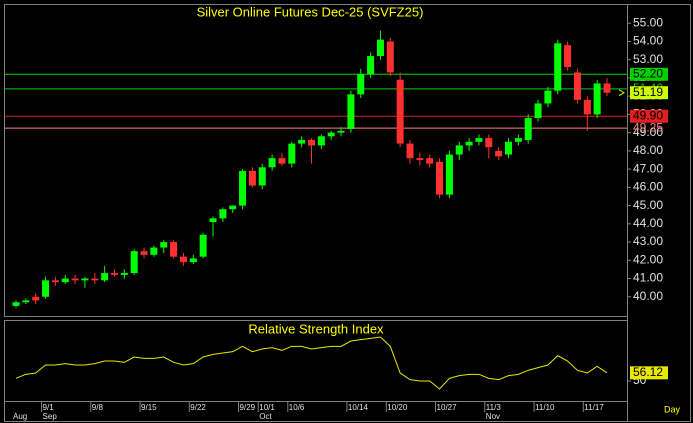 This screenshot has width=693, height=423. I want to click on month-label: Aug, so click(20, 416).